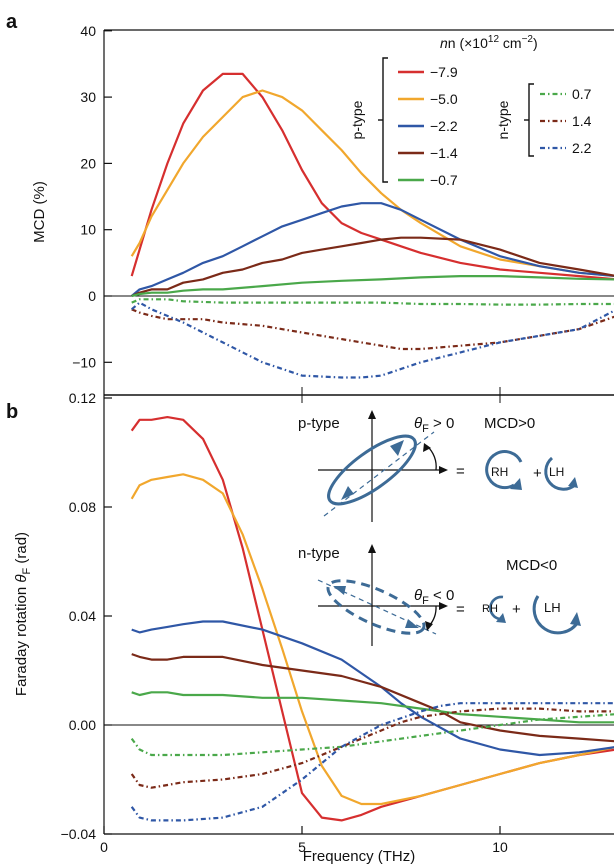 The width and height of the screenshot is (614, 866). I want to click on schematic-p-lh-arrow, so click(573, 482).